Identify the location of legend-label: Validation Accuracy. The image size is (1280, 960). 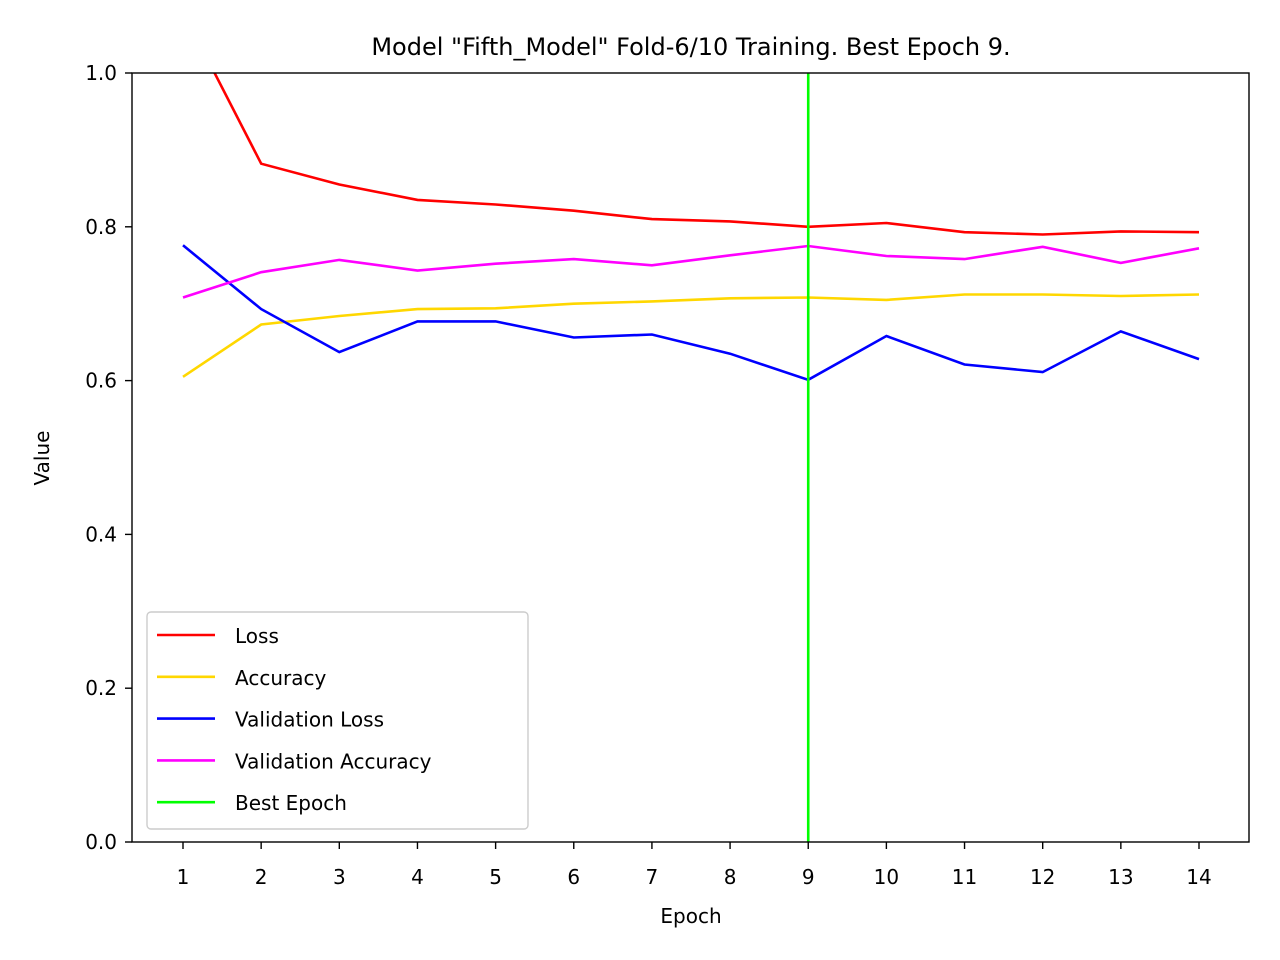
(333, 761).